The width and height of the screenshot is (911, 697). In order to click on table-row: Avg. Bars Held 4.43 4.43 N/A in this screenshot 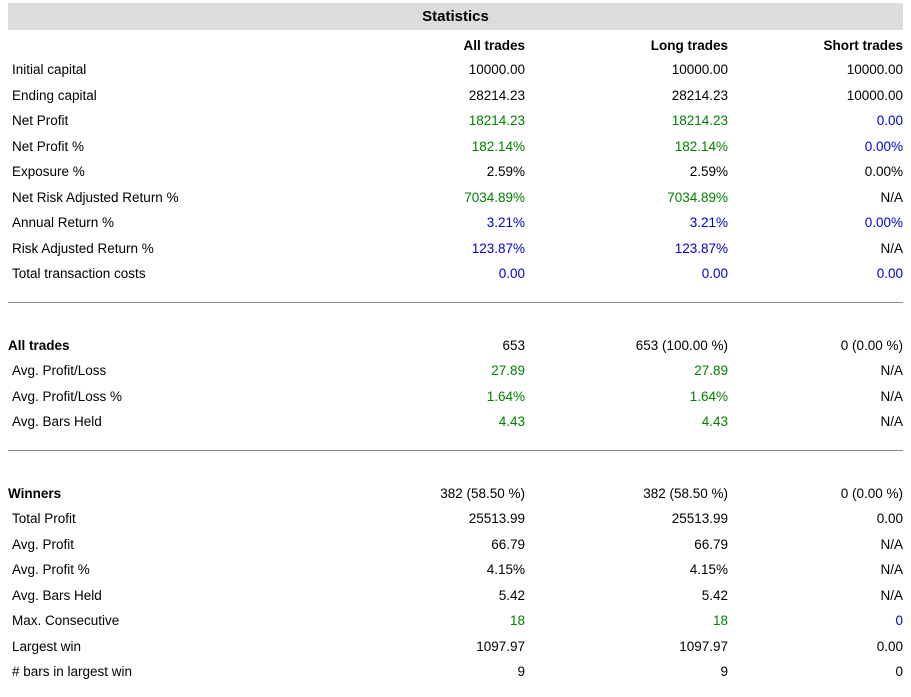, I will do `click(455, 422)`.